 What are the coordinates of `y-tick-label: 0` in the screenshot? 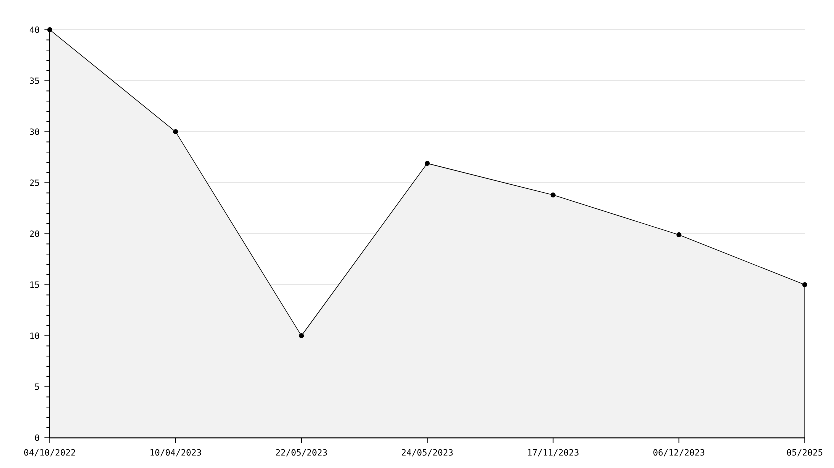 It's located at (37, 438).